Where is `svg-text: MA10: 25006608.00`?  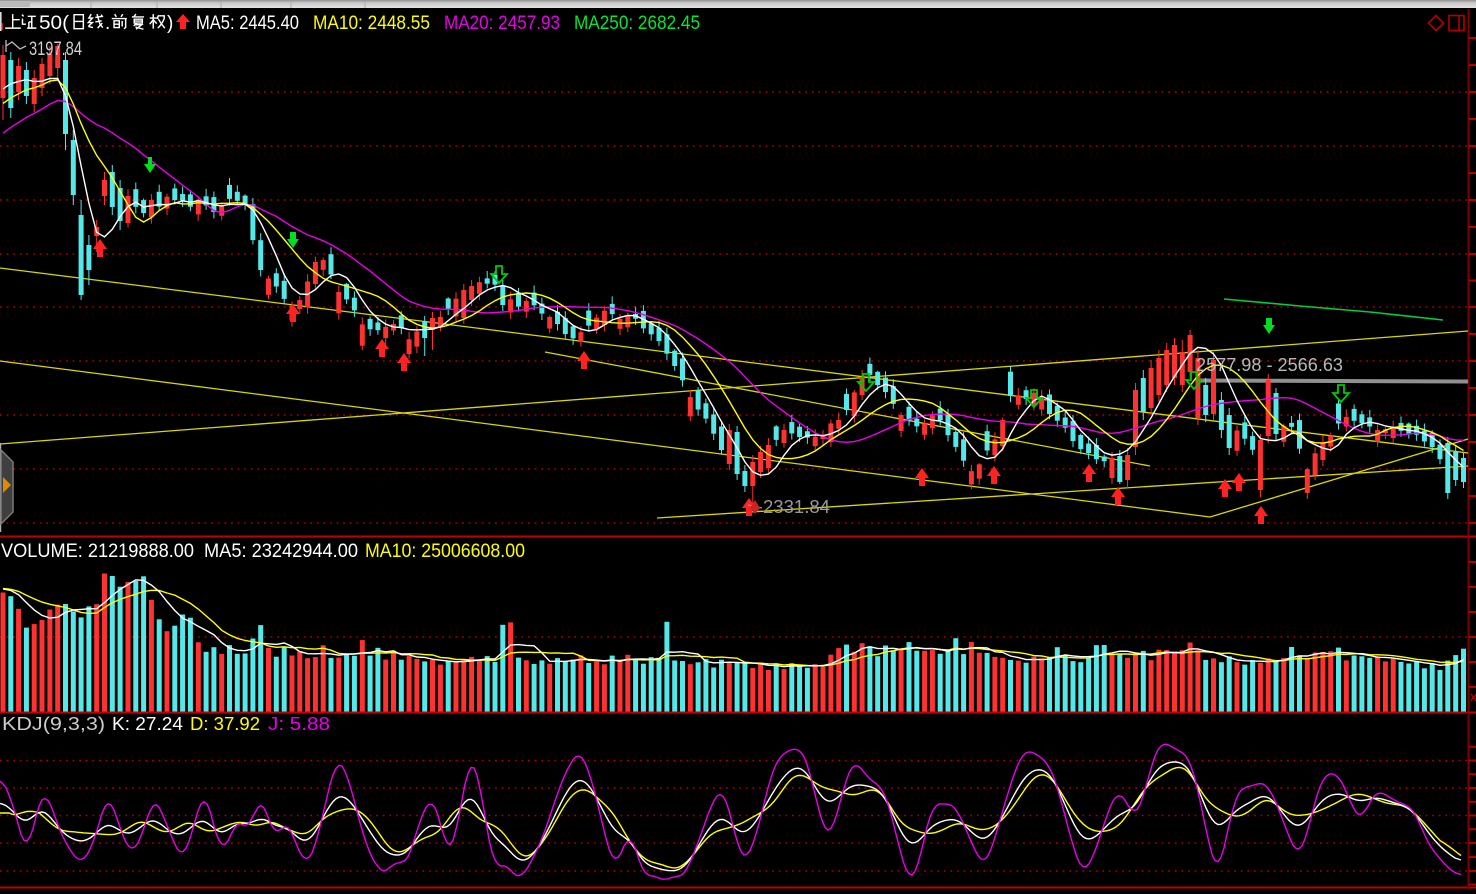
svg-text: MA10: 25006608.00 is located at coordinates (445, 551).